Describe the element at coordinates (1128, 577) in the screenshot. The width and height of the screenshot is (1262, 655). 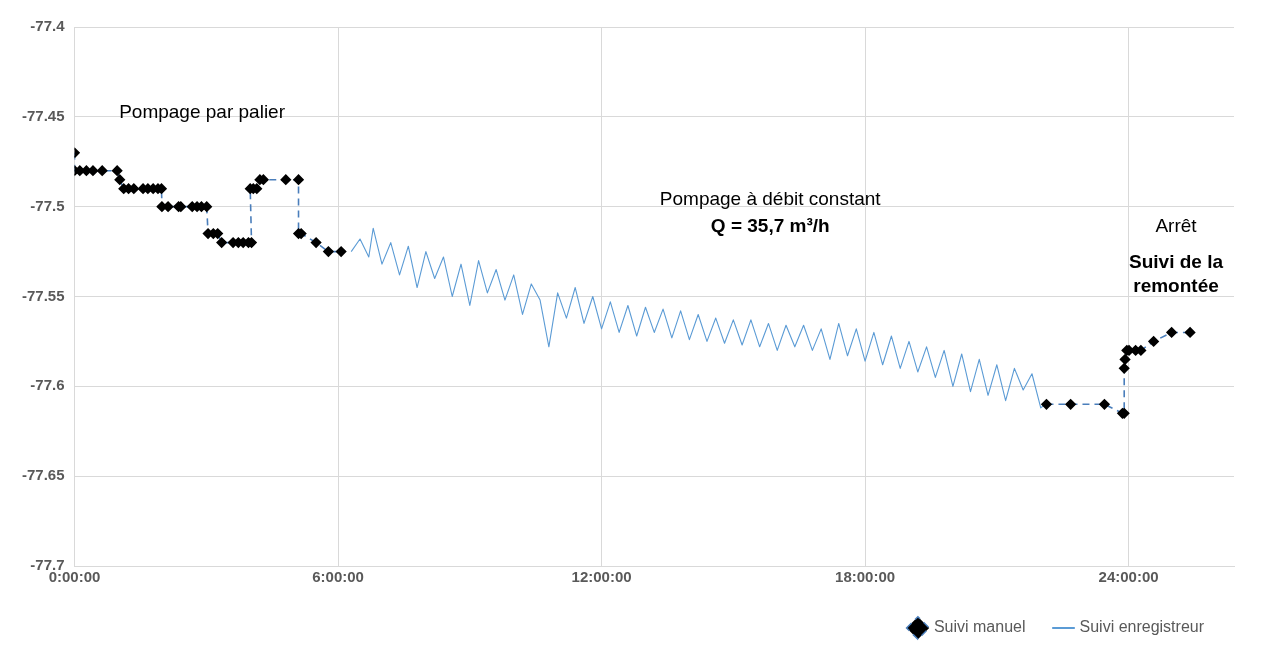
I see `x-tick-label: 24:00:00` at that location.